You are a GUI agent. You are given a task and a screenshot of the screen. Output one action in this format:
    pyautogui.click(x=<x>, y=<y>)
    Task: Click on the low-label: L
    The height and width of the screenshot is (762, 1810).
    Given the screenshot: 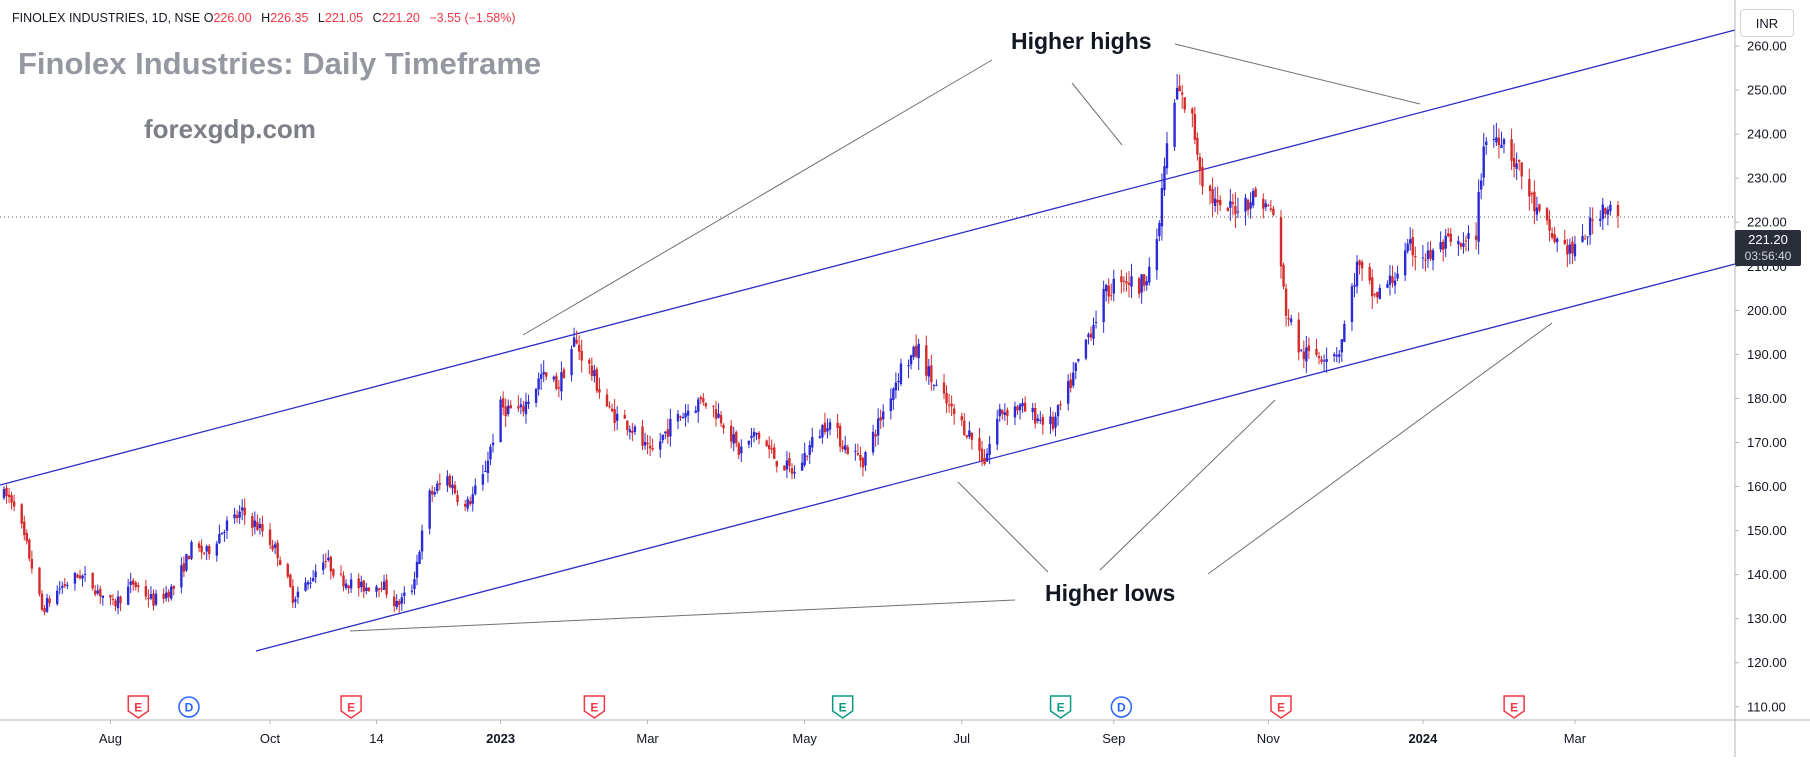 What is the action you would take?
    pyautogui.click(x=321, y=18)
    